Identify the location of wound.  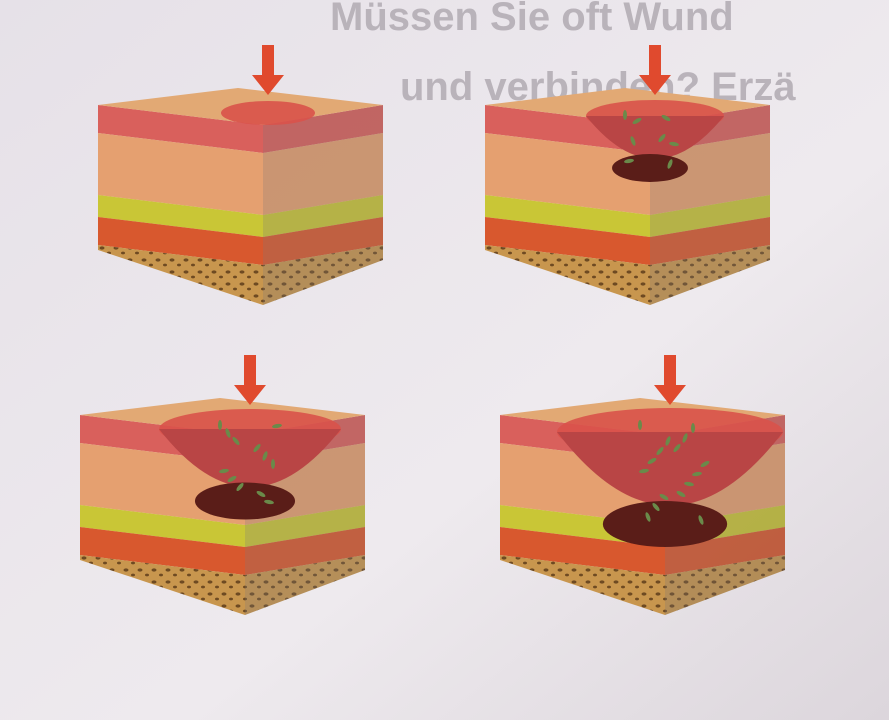
(268, 113).